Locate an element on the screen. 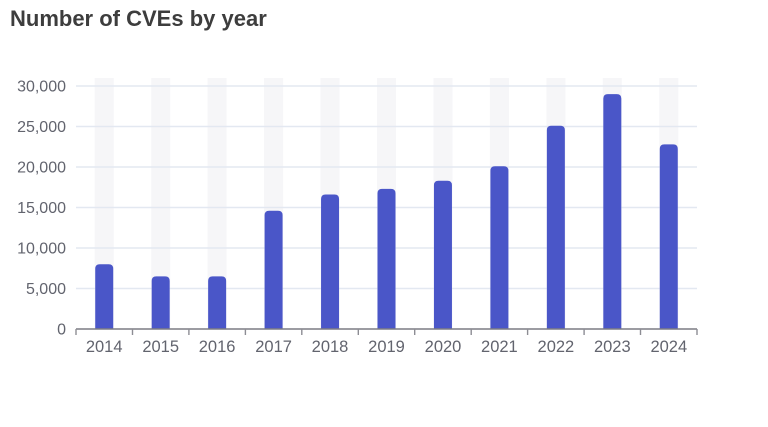  x-tick-label-2017: 2017 is located at coordinates (273, 347).